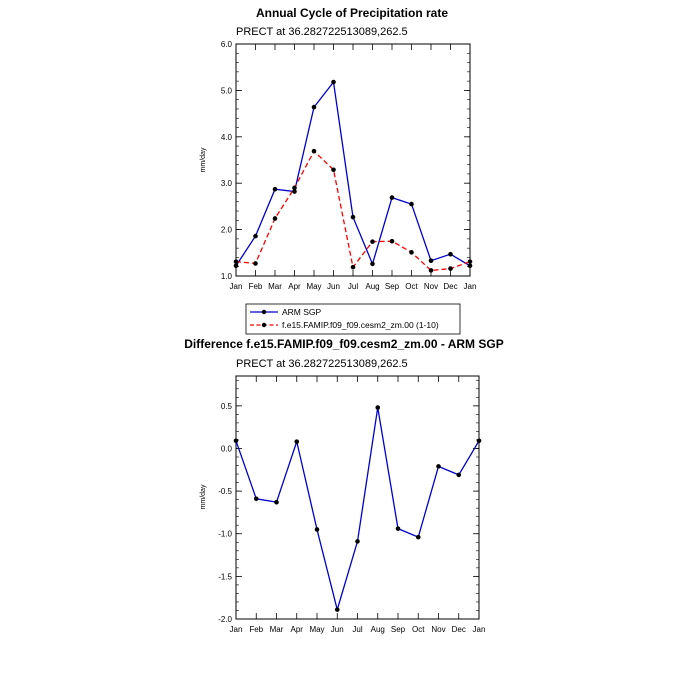  What do you see at coordinates (227, 137) in the screenshot?
I see `y-tick-label: 4.0` at bounding box center [227, 137].